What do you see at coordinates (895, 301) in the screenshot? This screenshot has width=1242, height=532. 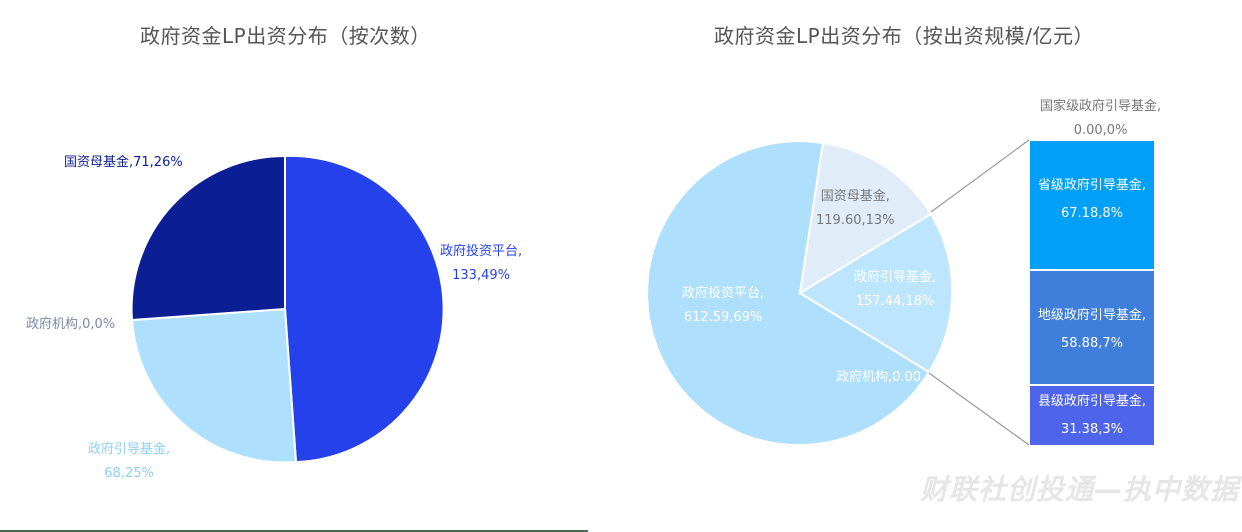 I see `label-guide-right-value: 157.44,18%` at bounding box center [895, 301].